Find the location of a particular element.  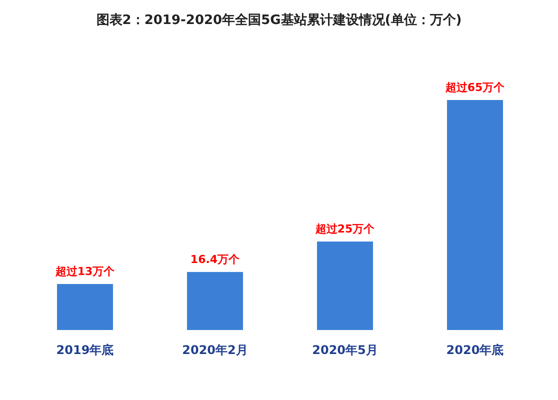

title: 图表2：2019-2020年全国5G基站累计建设情况(单位：万个) is located at coordinates (279, 20).